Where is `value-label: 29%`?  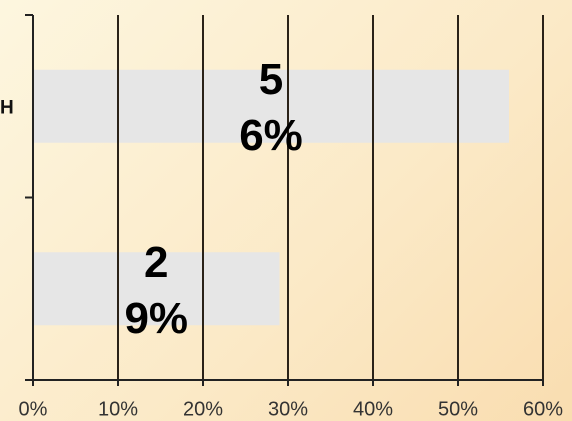
value-label: 29% is located at coordinates (156, 290).